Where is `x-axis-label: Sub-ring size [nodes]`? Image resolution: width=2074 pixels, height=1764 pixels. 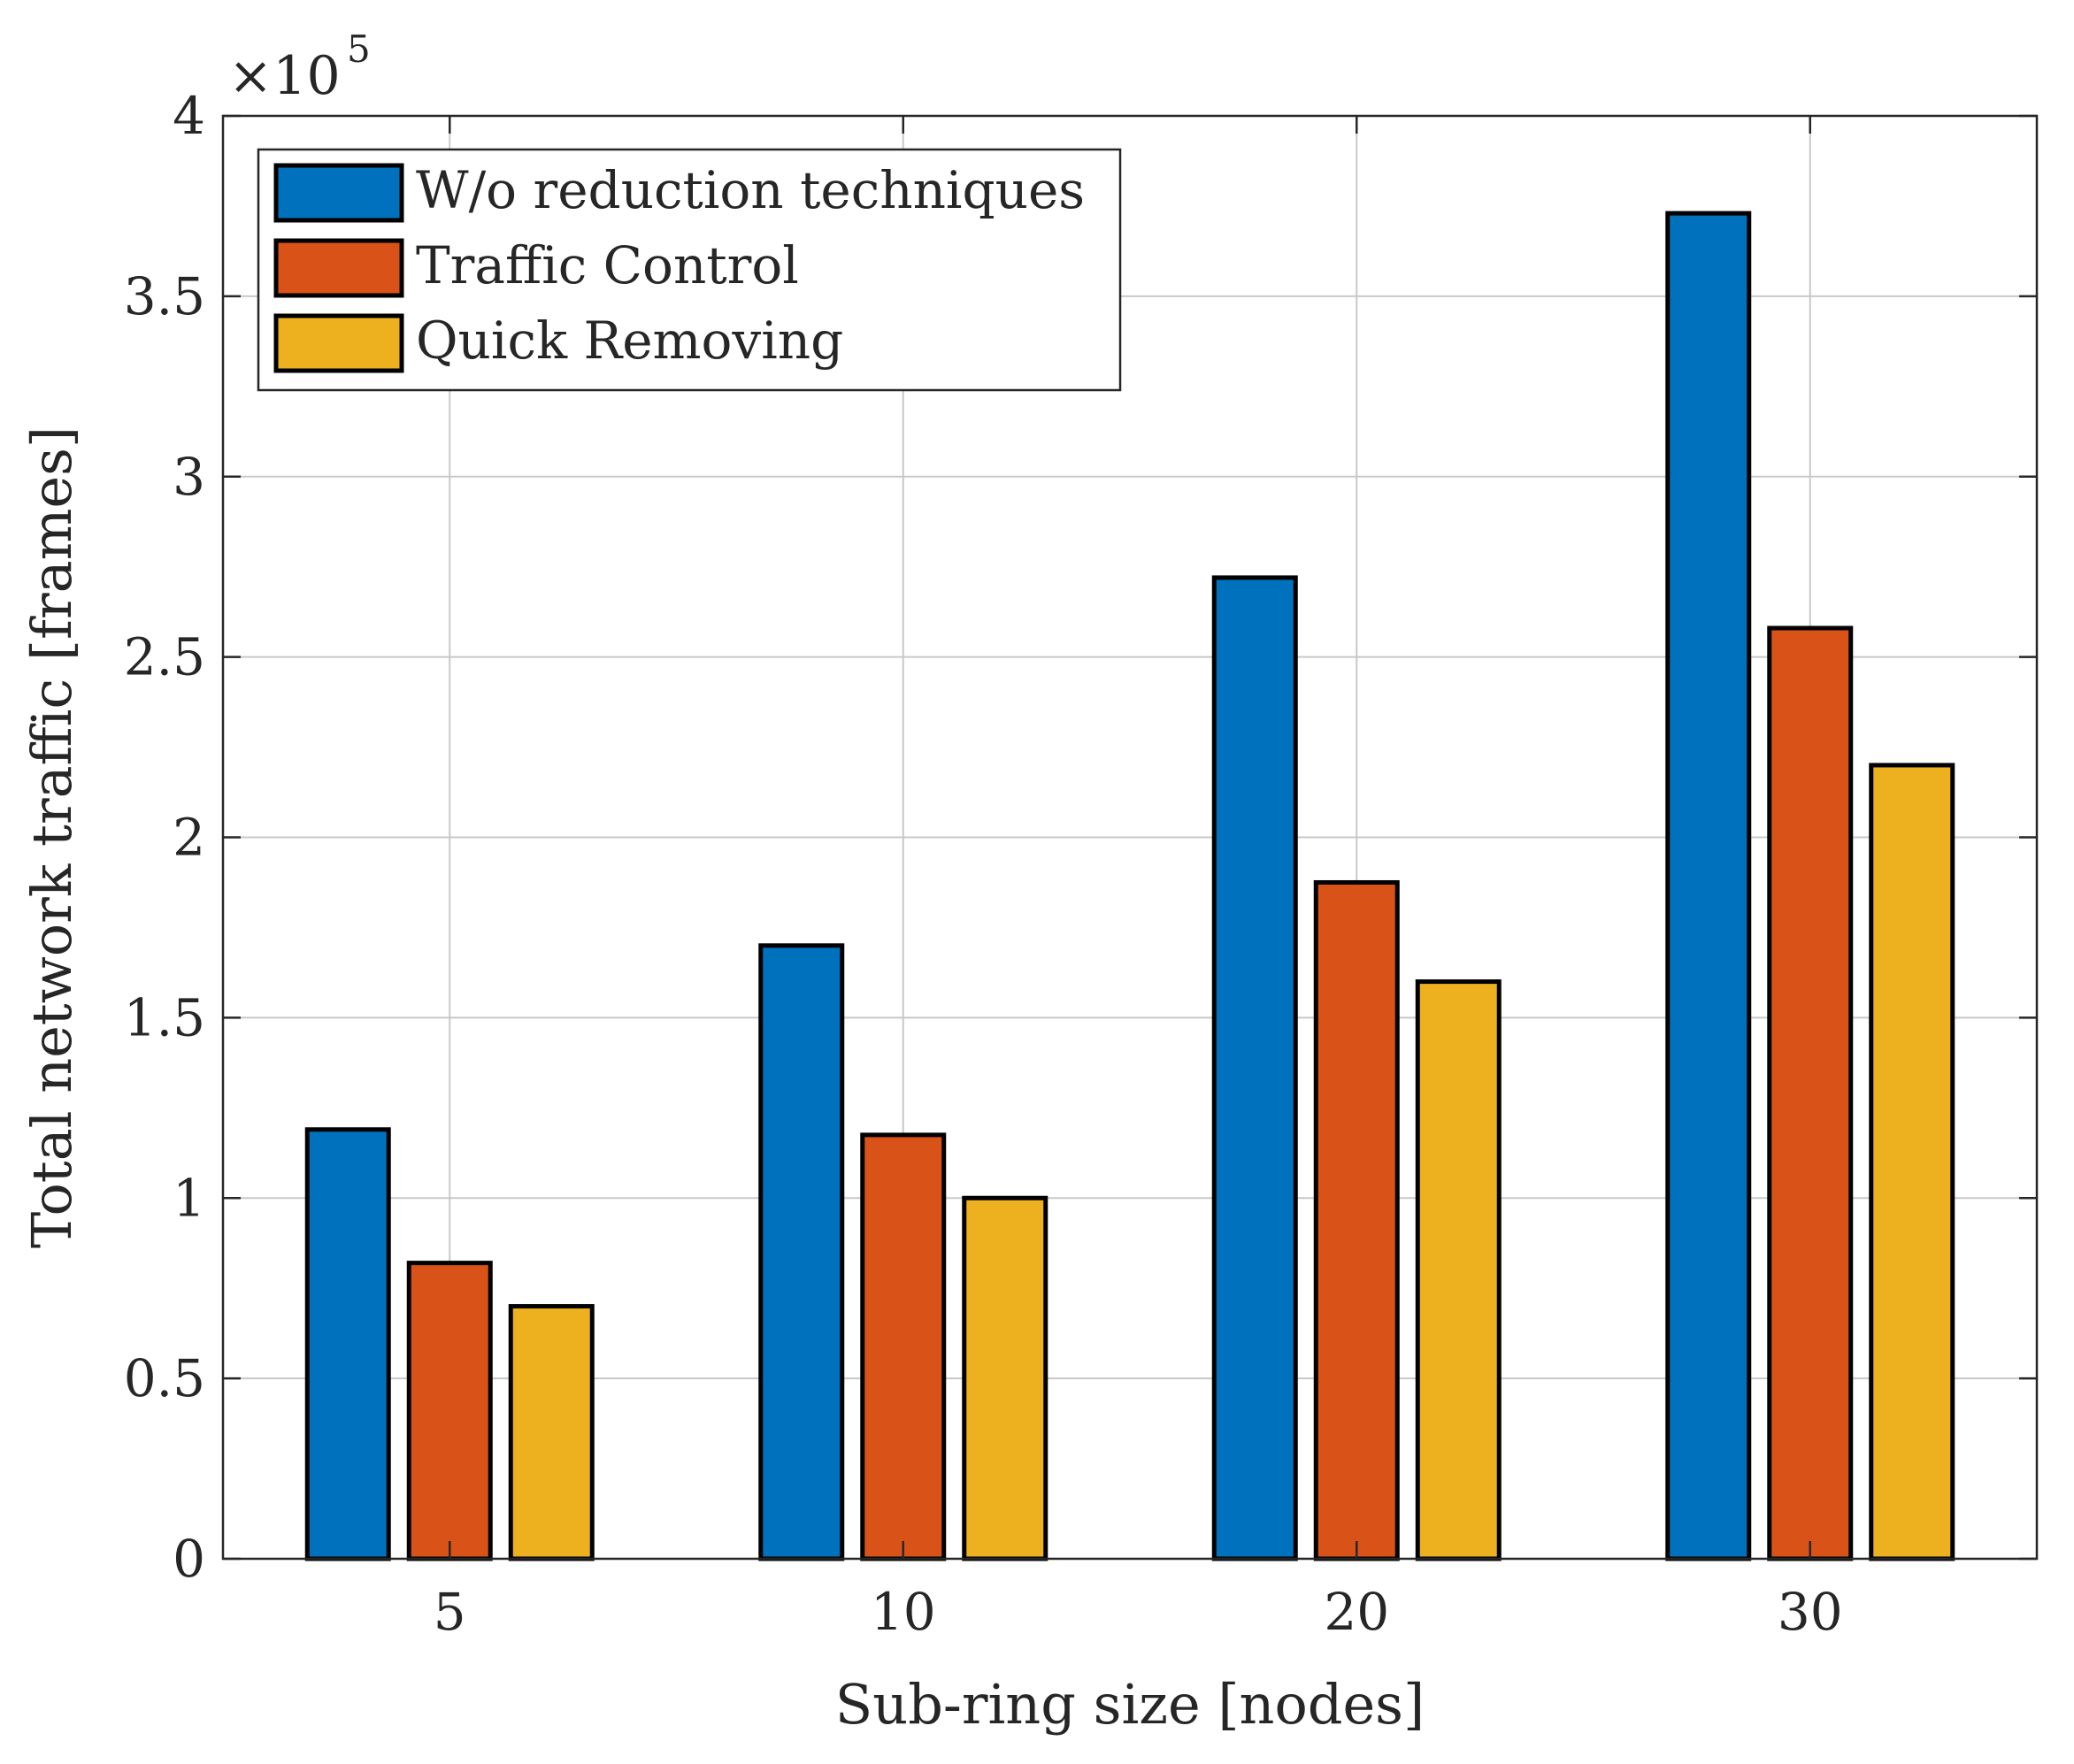
x-axis-label: Sub-ring size [nodes] is located at coordinates (1130, 1704).